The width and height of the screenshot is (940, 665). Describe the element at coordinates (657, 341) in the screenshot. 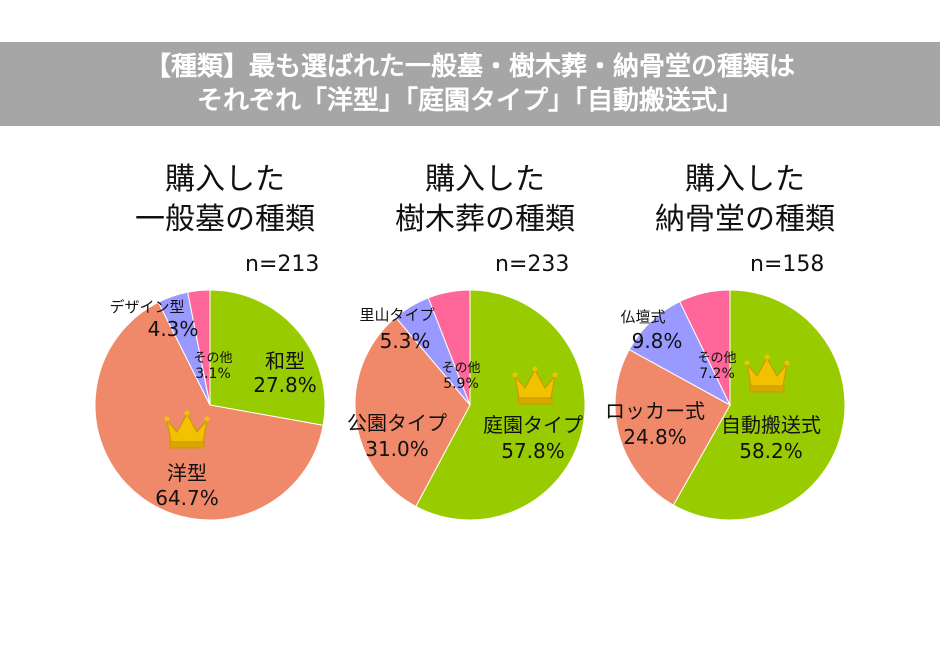

I see `slice-value-2: 9.8%` at that location.